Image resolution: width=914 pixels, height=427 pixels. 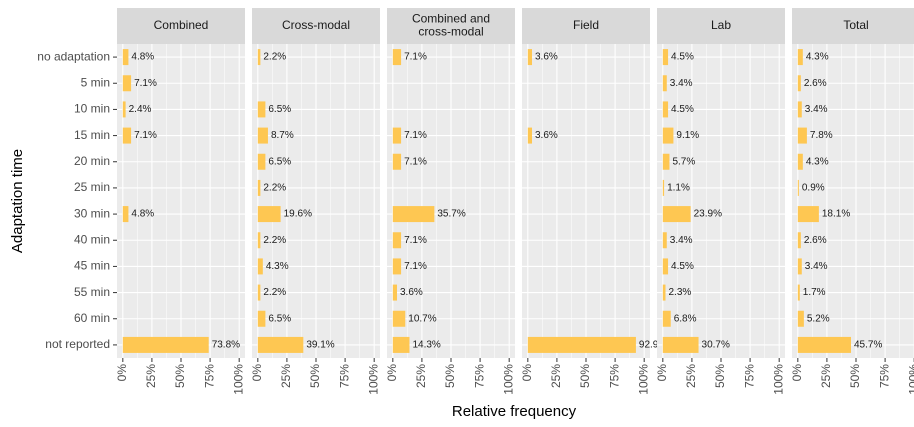 What do you see at coordinates (17, 201) in the screenshot?
I see `y-axis-label: Adaptation time` at bounding box center [17, 201].